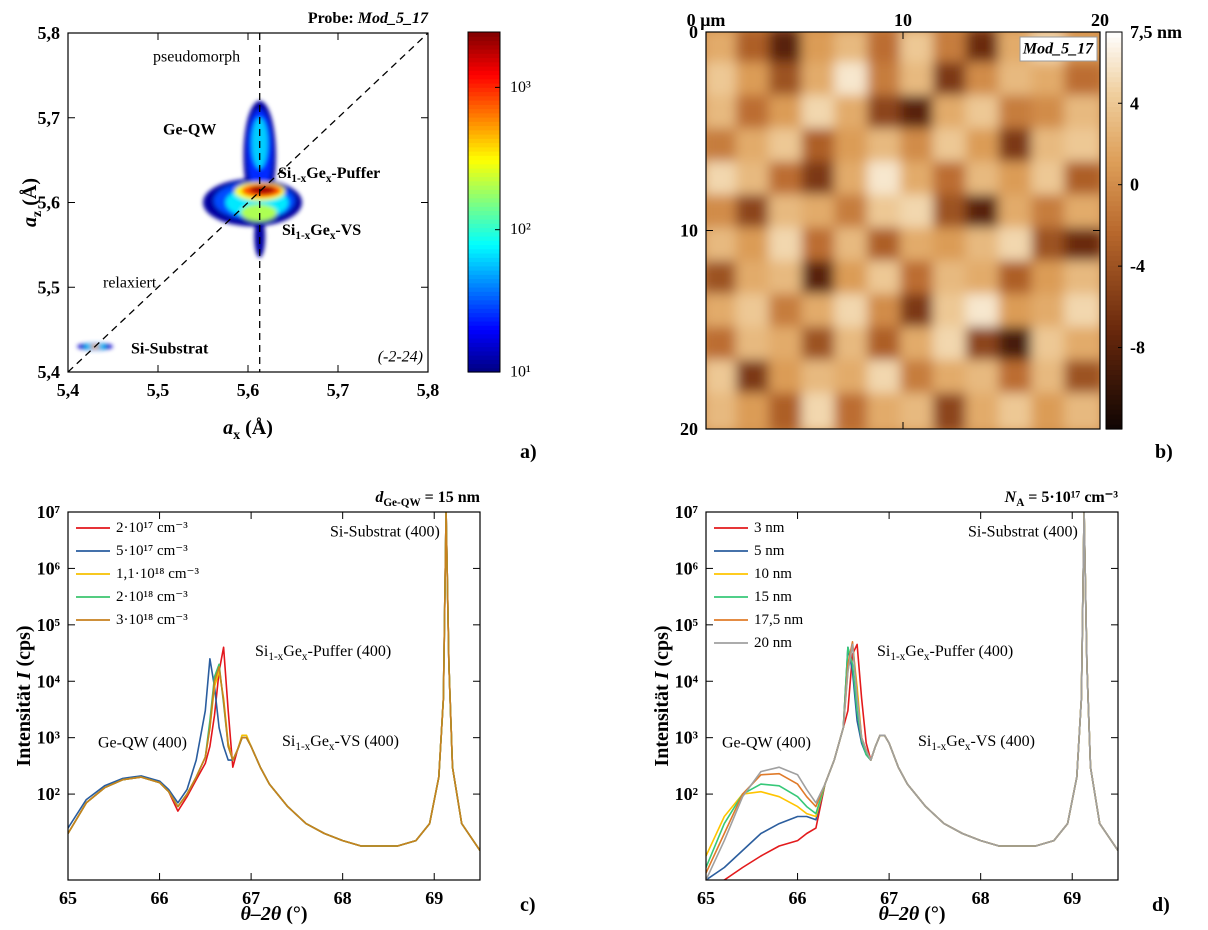 The height and width of the screenshot is (930, 1208). I want to click on plot-frame, so click(274, 696).